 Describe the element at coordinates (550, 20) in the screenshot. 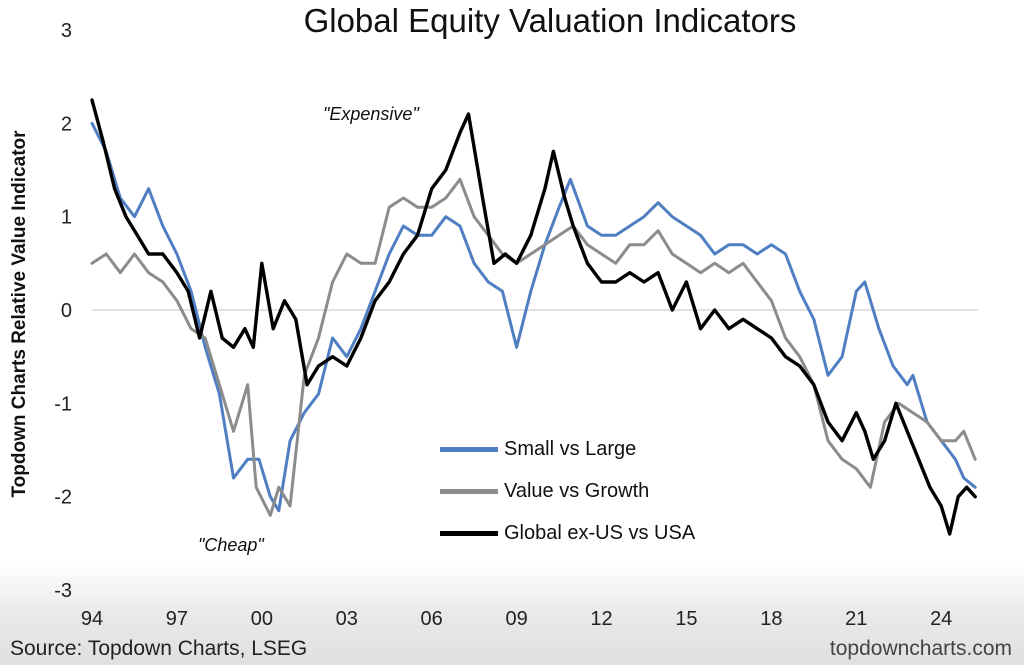

I see `chart-title: Global Equity Valuation Indicators` at that location.